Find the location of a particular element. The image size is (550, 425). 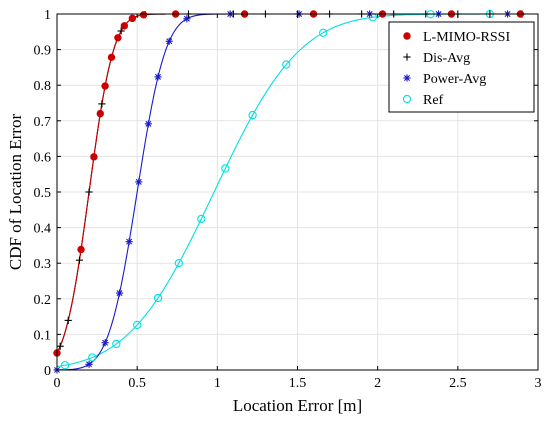

y-axis-label: CDF of Location Error is located at coordinates (15, 192).